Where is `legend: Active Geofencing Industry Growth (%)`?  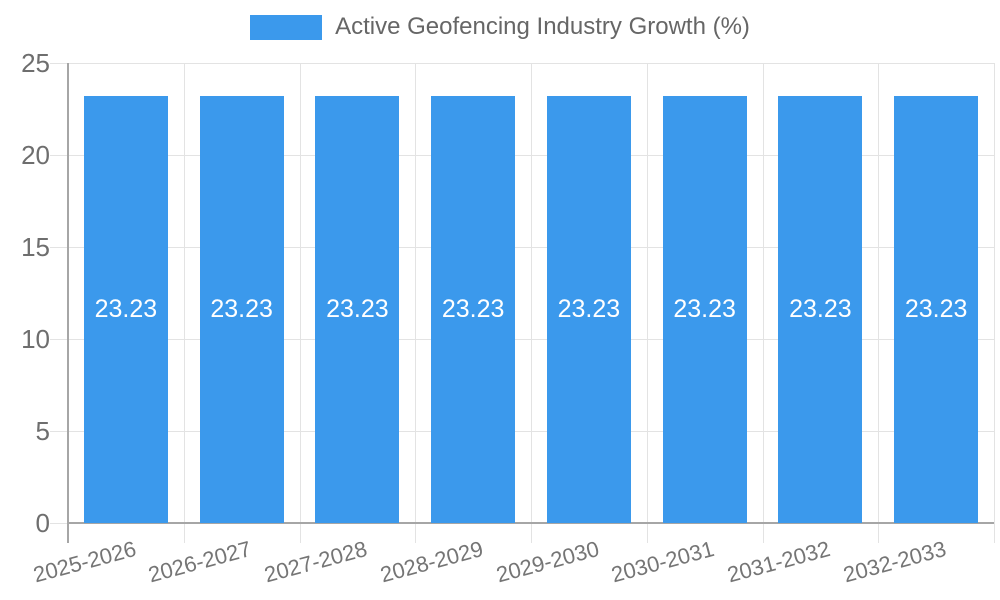 legend: Active Geofencing Industry Growth (%) is located at coordinates (500, 27).